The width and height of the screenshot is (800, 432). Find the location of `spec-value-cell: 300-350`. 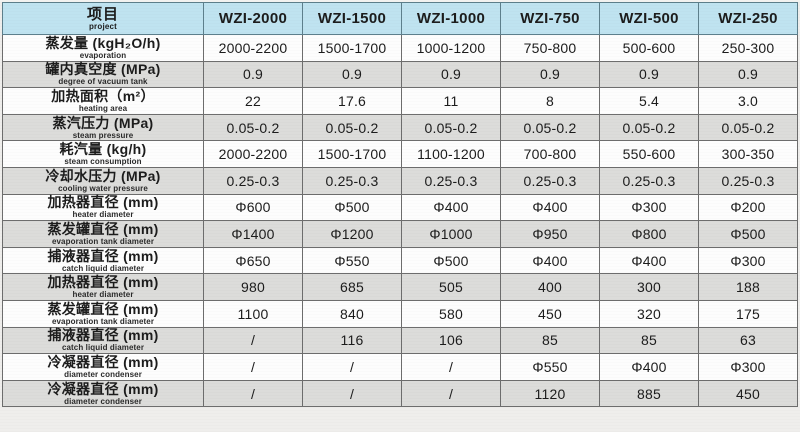

spec-value-cell: 300-350 is located at coordinates (748, 154).